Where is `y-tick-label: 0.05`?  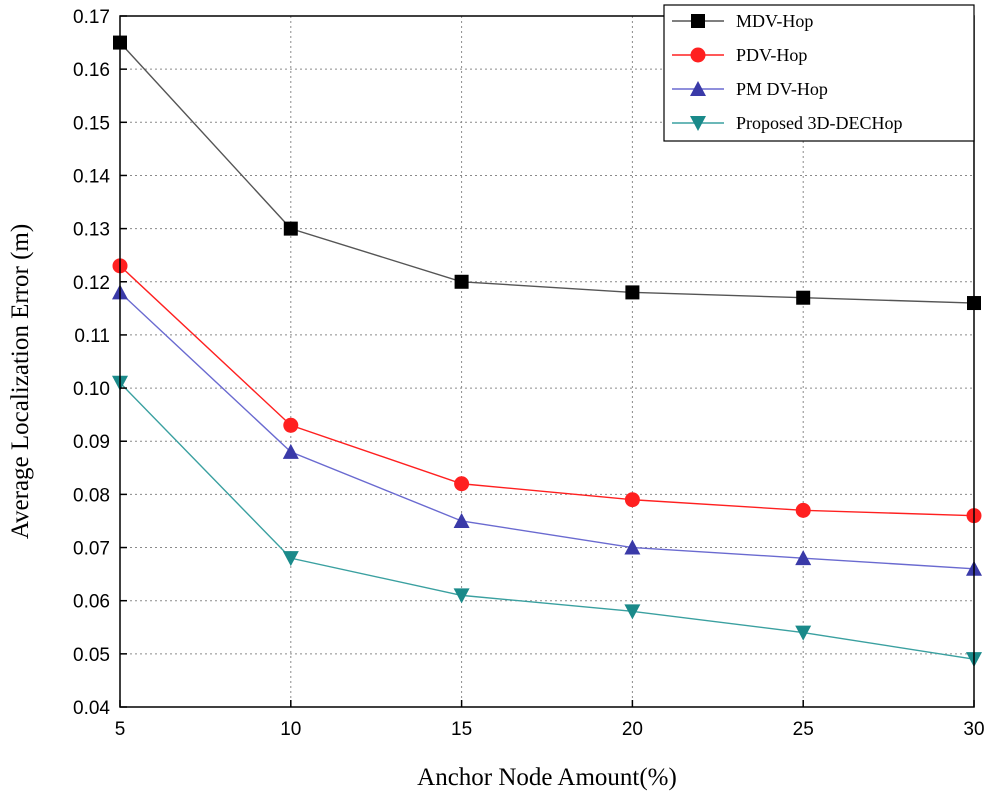
y-tick-label: 0.05 is located at coordinates (91, 655).